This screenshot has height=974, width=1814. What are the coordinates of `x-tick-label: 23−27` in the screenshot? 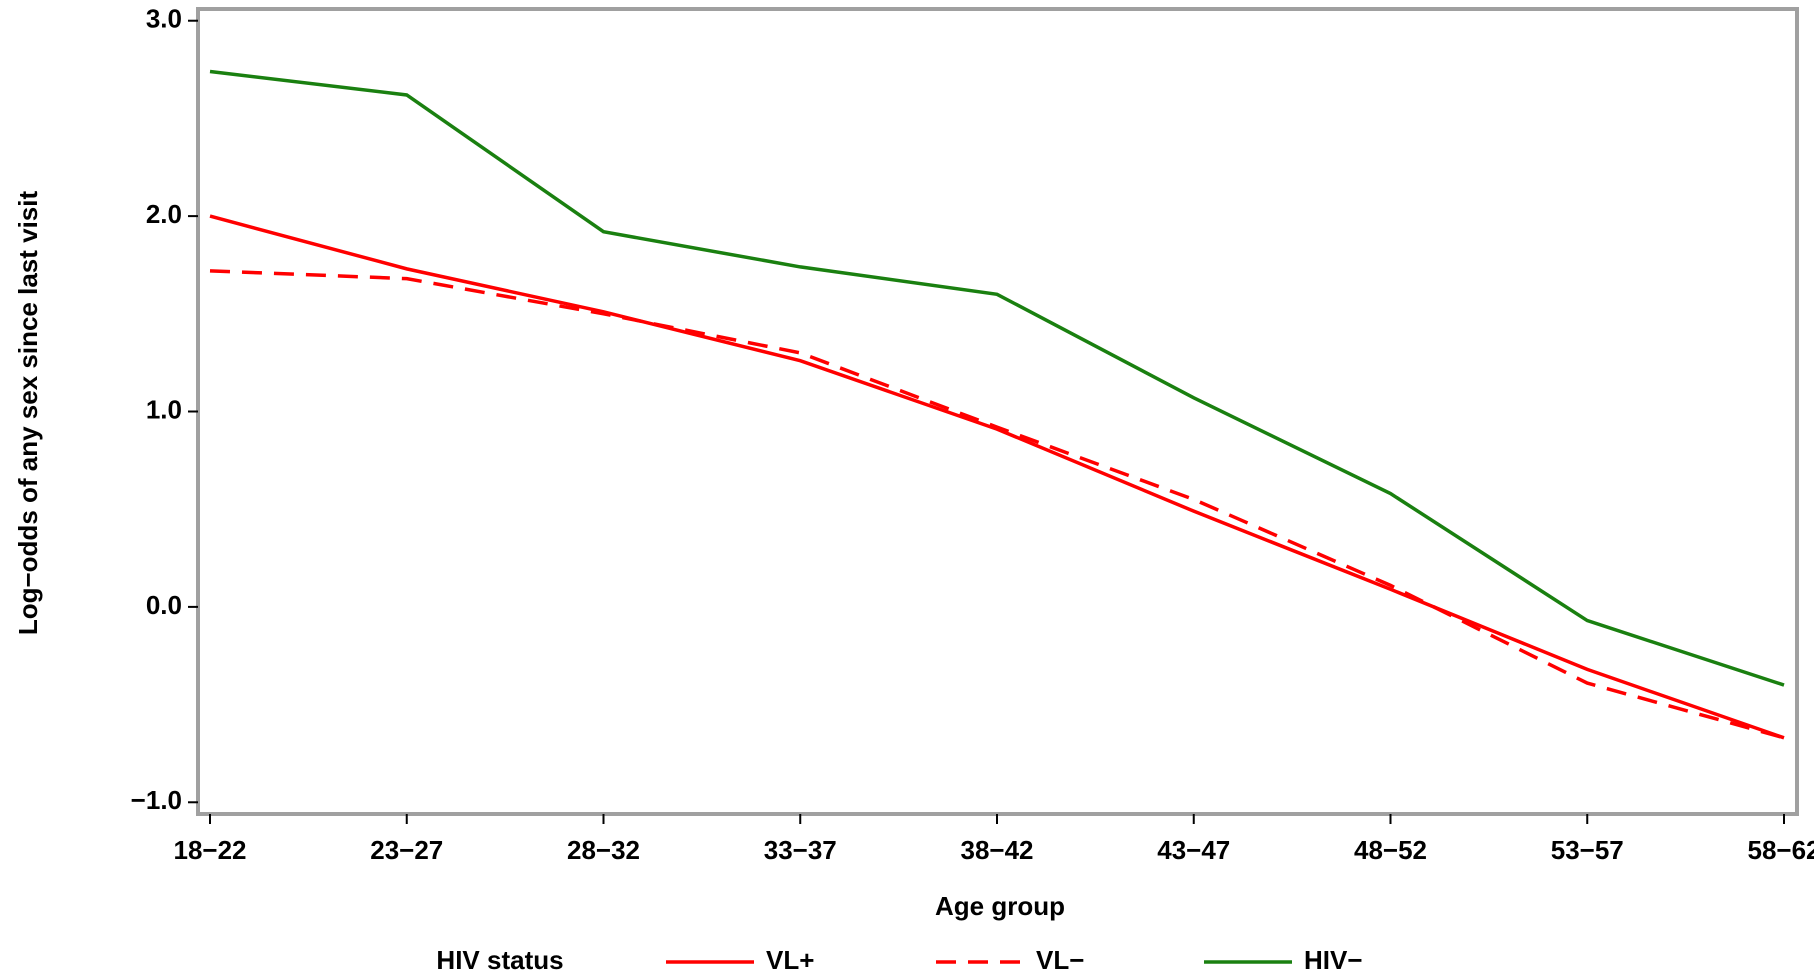 It's located at (406, 850).